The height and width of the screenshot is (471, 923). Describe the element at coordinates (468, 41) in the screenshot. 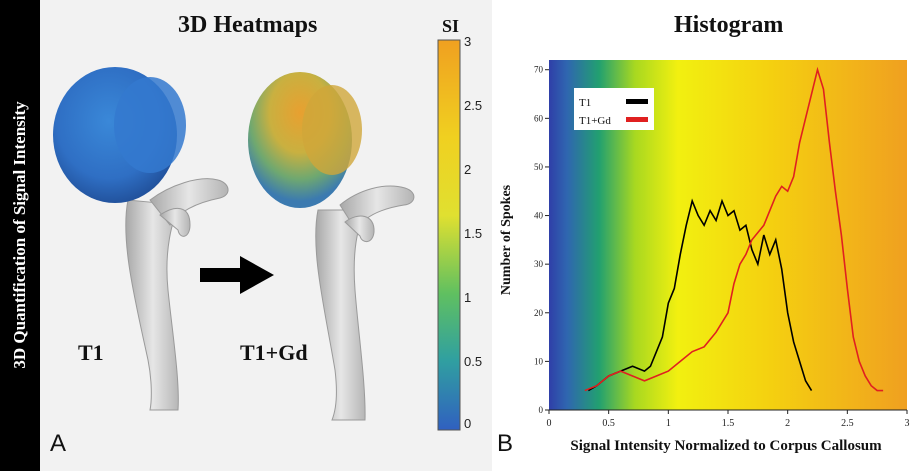

I see `colorbar-tick: 3` at that location.